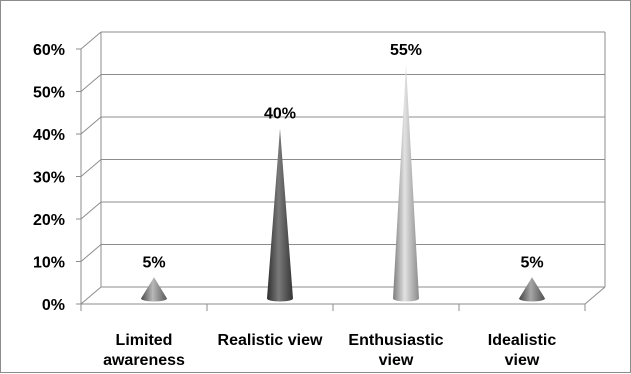 The image size is (631, 374). What do you see at coordinates (49, 50) in the screenshot?
I see `y-tick-label: 60%` at bounding box center [49, 50].